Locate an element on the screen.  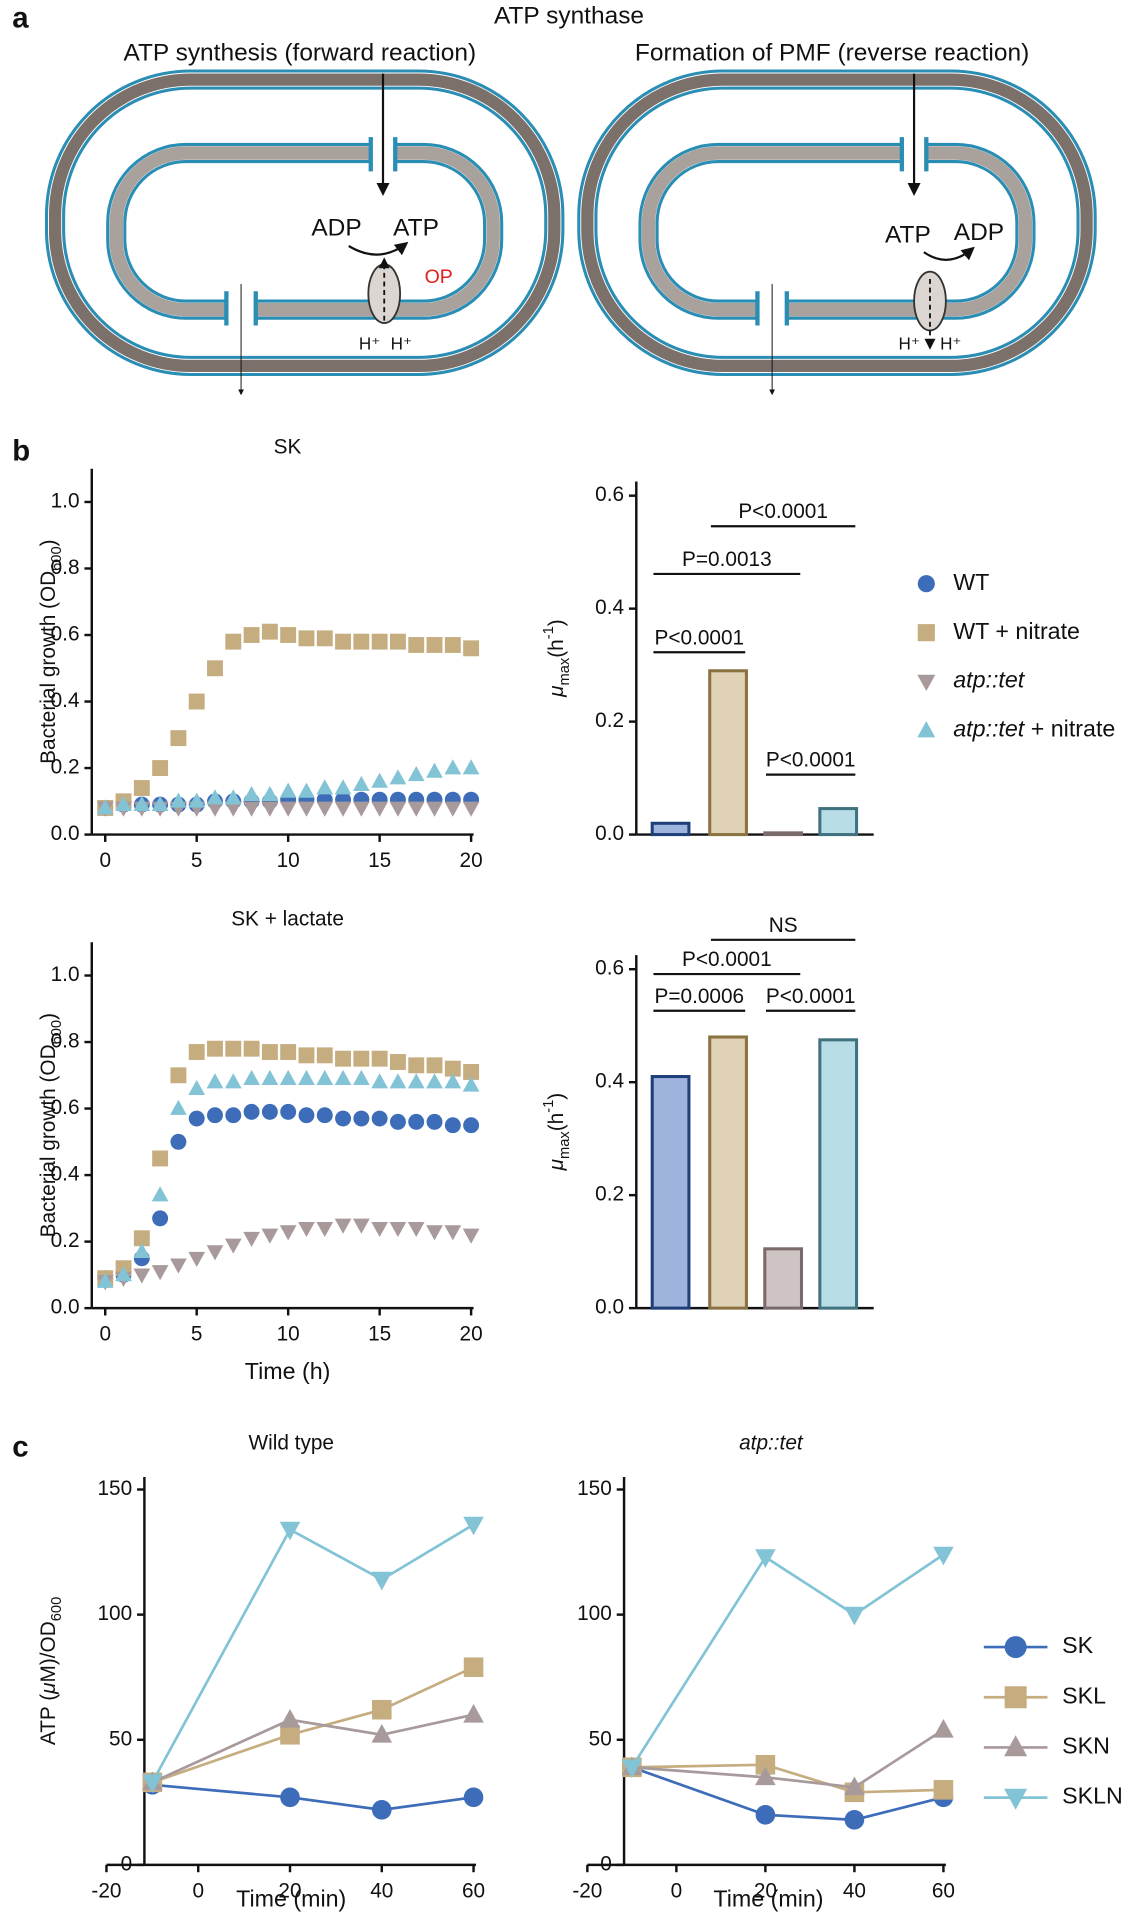
chart-title: SK + lactate is located at coordinates (287, 919).